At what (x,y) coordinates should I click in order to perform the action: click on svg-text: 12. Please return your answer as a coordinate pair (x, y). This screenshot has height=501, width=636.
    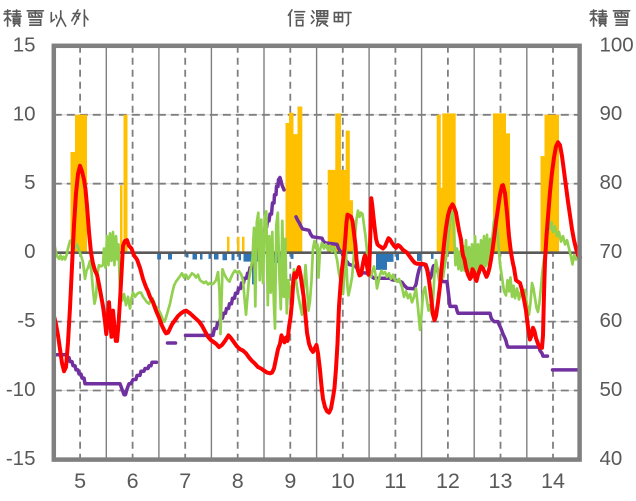
    Looking at the image, I should click on (448, 481).